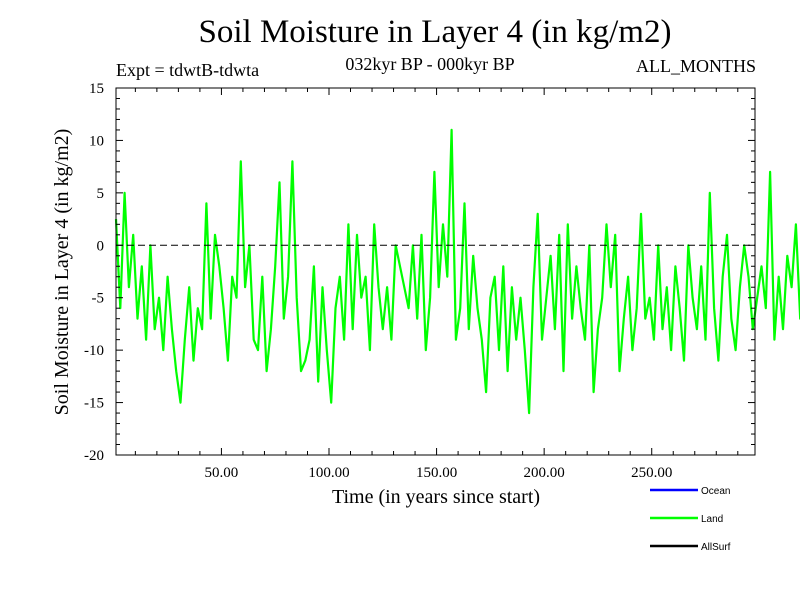 The width and height of the screenshot is (800, 600). What do you see at coordinates (94, 456) in the screenshot?
I see `y-tick-label: -20` at bounding box center [94, 456].